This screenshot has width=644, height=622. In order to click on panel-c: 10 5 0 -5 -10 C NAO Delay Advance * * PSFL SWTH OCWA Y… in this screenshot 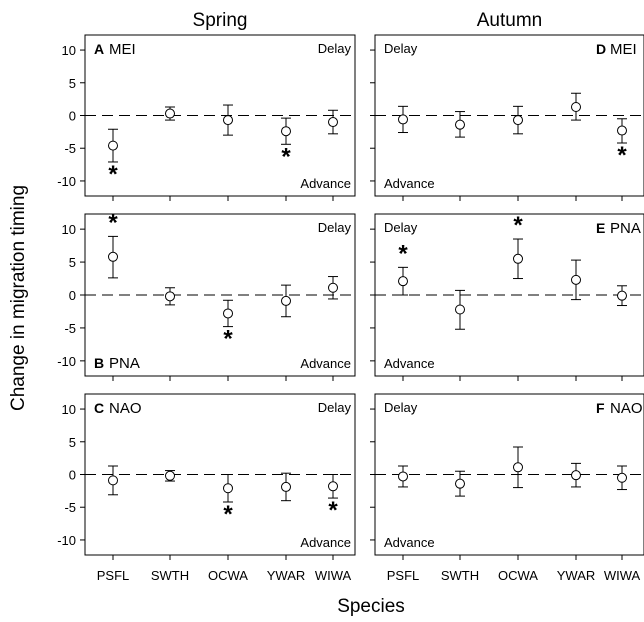, I will do `click(206, 488)`.